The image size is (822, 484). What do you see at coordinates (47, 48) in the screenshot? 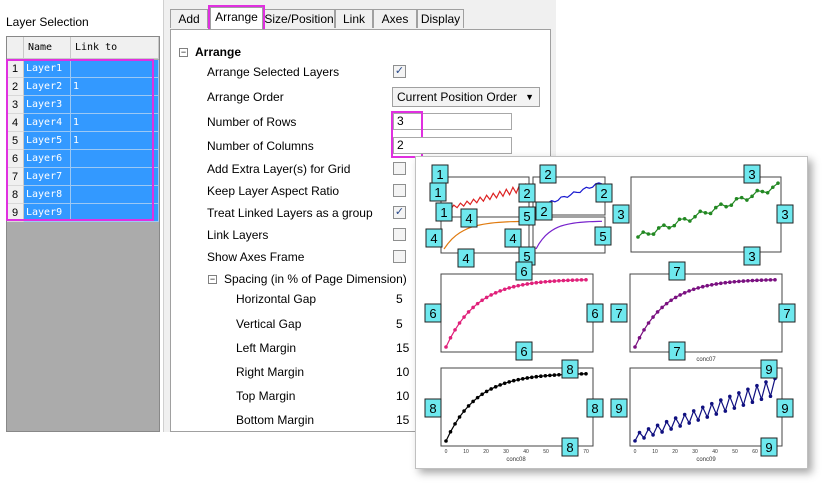
I see `column-header-name: Name` at bounding box center [47, 48].